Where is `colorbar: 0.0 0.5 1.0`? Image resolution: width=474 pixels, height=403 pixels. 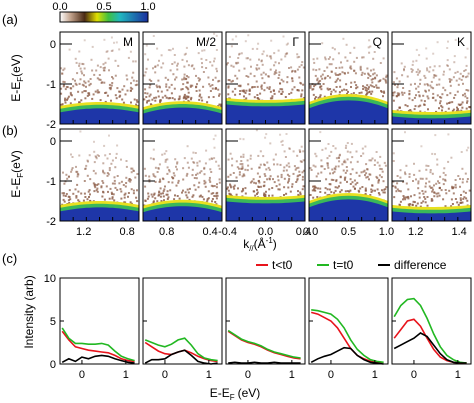 colorbar: 0.0 0.5 1.0 is located at coordinates (104, 12).